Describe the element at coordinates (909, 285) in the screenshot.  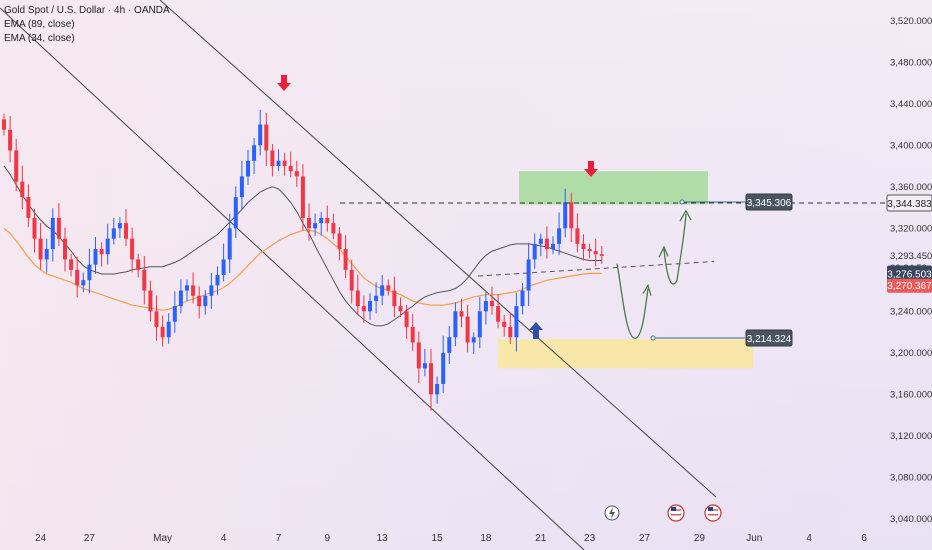
I see `ema-89-price-label: 3,270.367` at that location.